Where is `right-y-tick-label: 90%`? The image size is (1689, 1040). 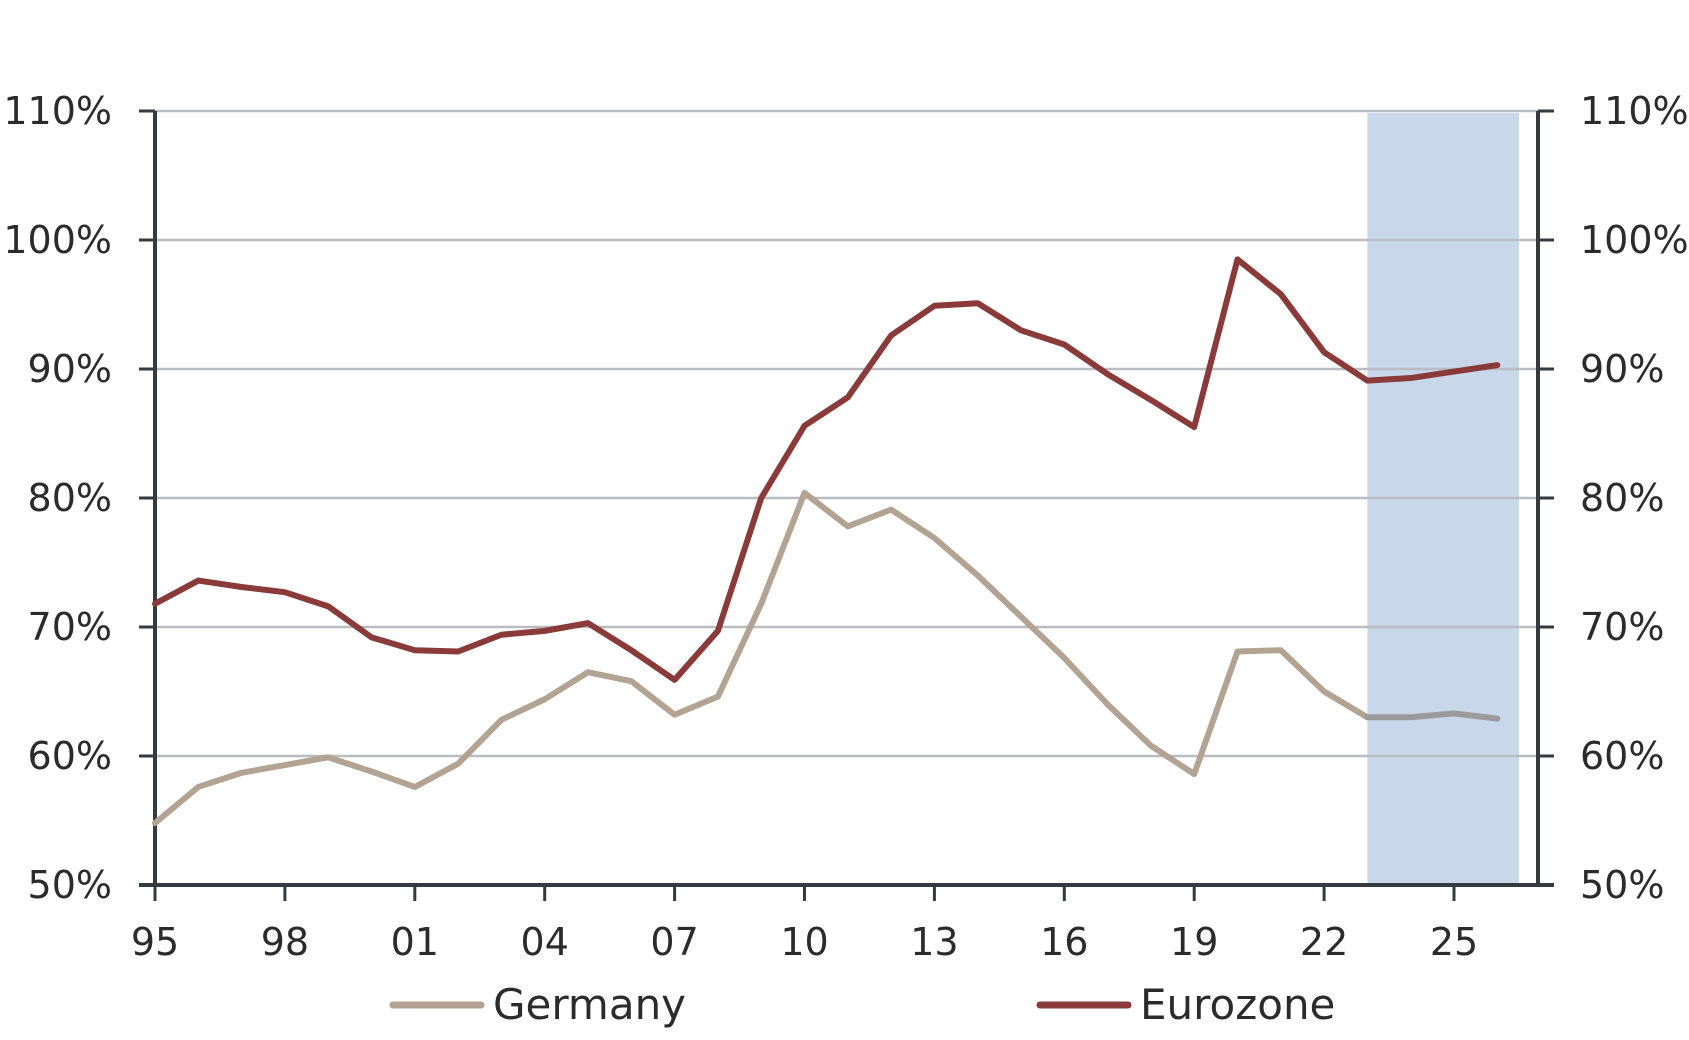
right-y-tick-label: 90% is located at coordinates (1622, 369).